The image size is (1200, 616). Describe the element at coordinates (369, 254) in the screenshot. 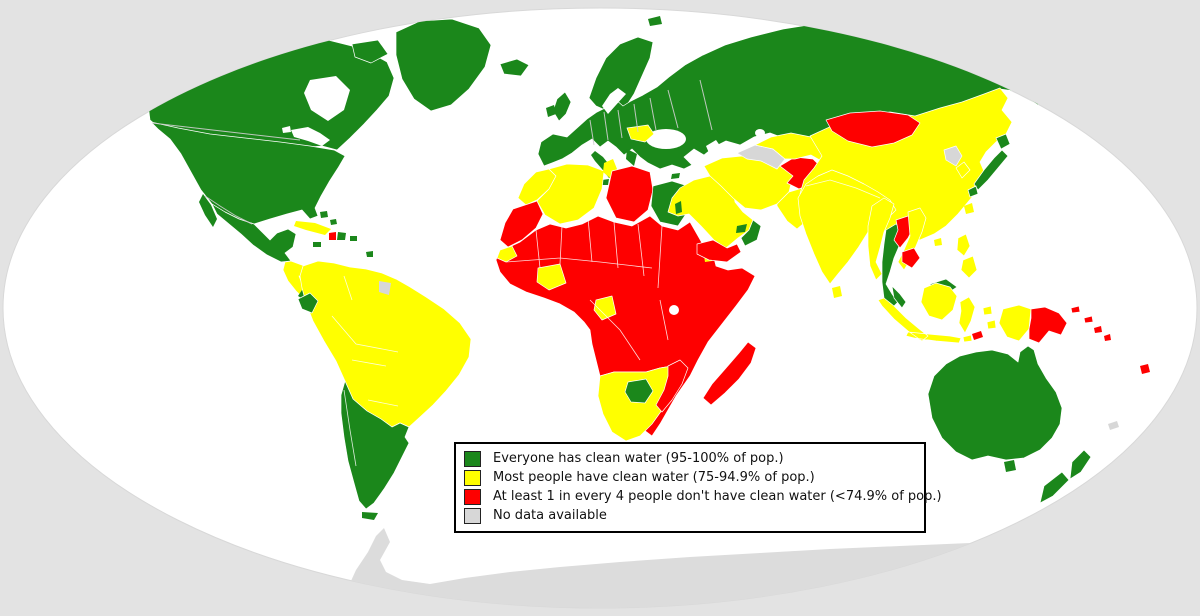

I see `region-trinidad` at that location.